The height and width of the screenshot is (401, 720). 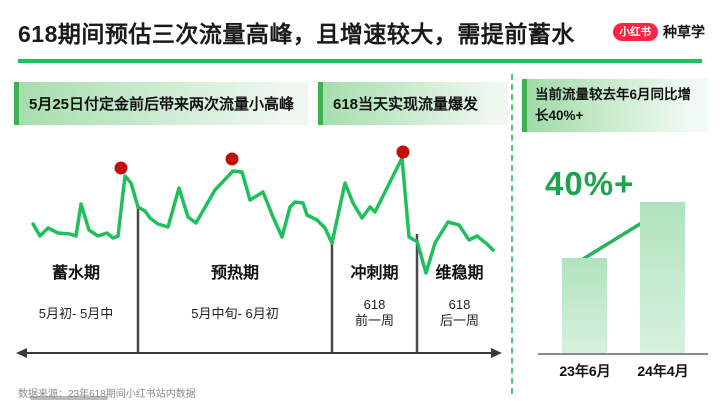 I want to click on phase-label-stable: 维稳期, so click(x=459, y=273).